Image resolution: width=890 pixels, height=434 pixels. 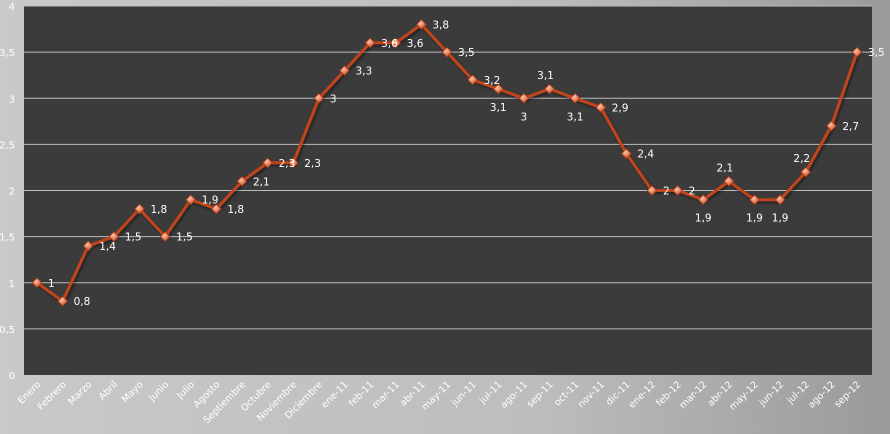 What do you see at coordinates (107, 247) in the screenshot?
I see `data-label: 1,4` at bounding box center [107, 247].